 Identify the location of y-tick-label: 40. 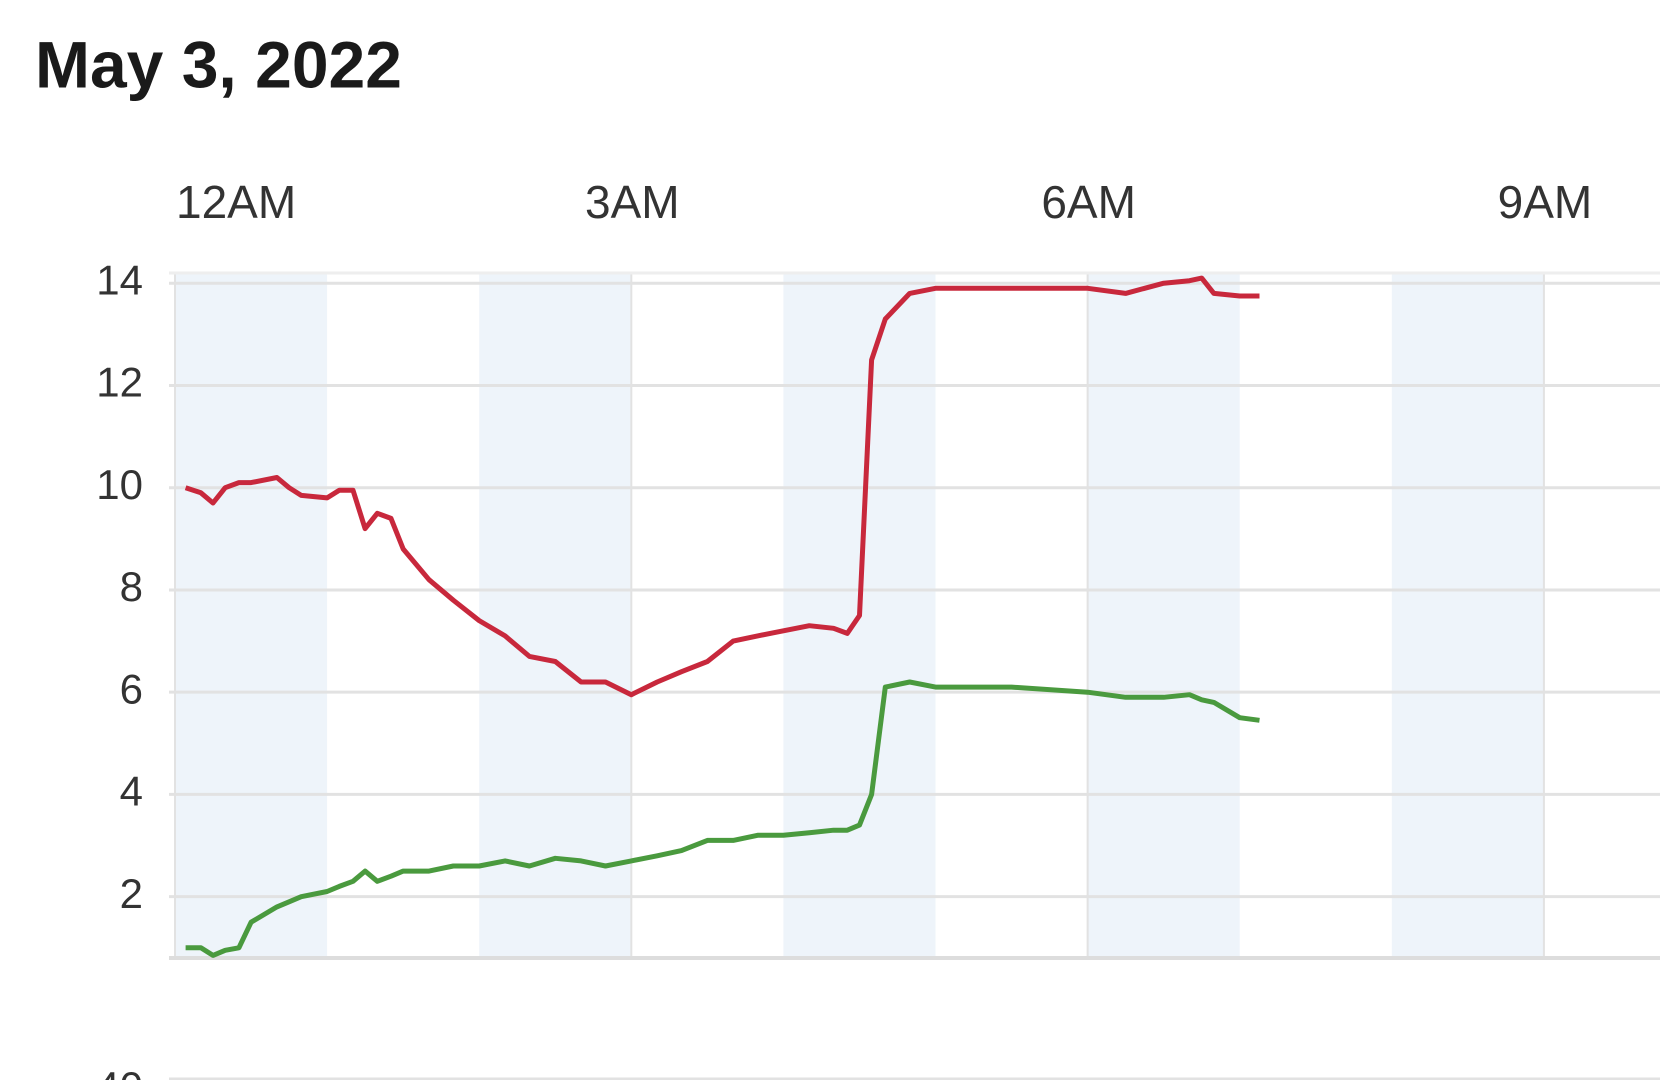
(119, 1071).